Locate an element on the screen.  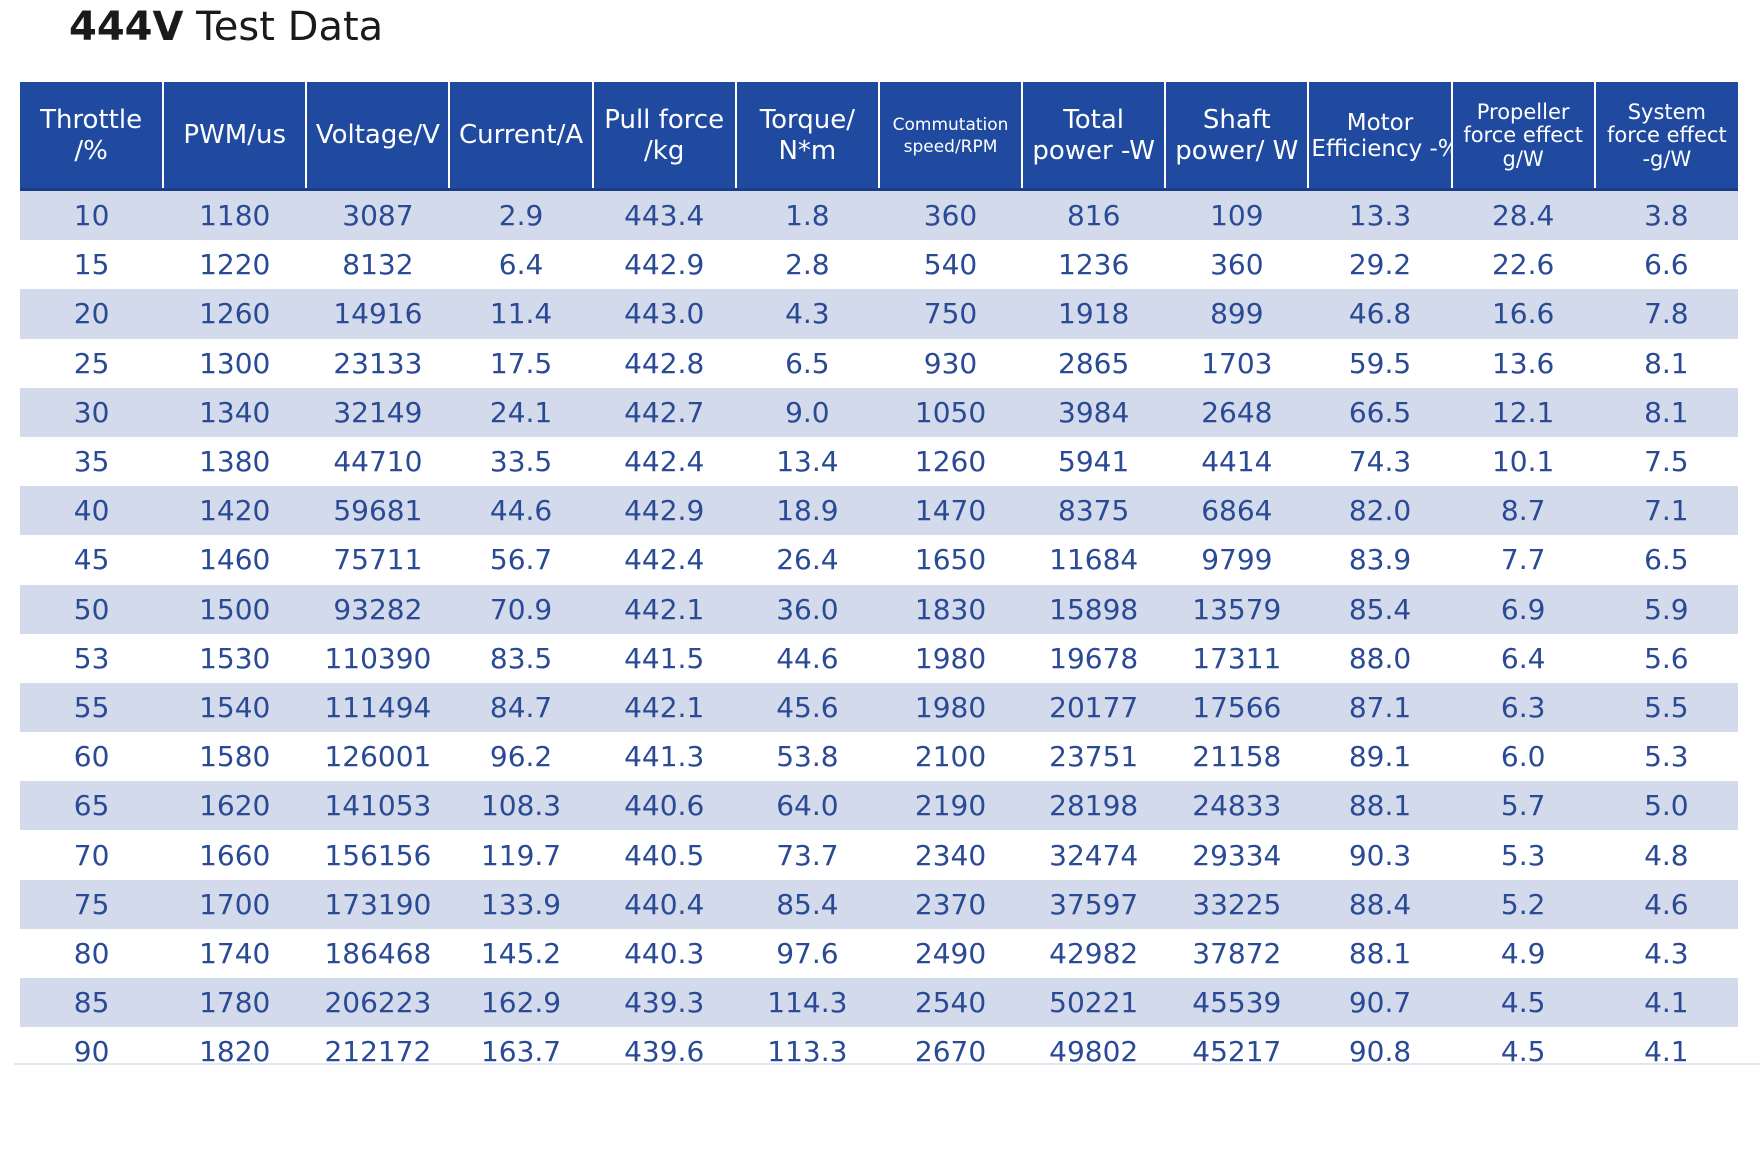
cell-propeller-force-effect: 5.3 is located at coordinates (1523, 855).